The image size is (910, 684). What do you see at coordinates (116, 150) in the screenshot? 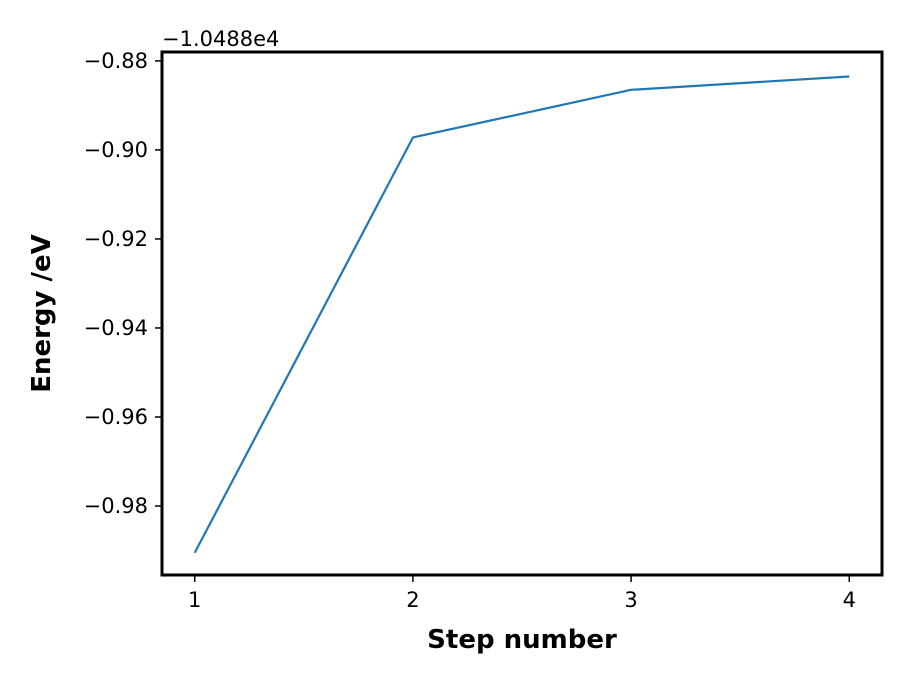
I see `y-tick-label: −0.90` at bounding box center [116, 150].